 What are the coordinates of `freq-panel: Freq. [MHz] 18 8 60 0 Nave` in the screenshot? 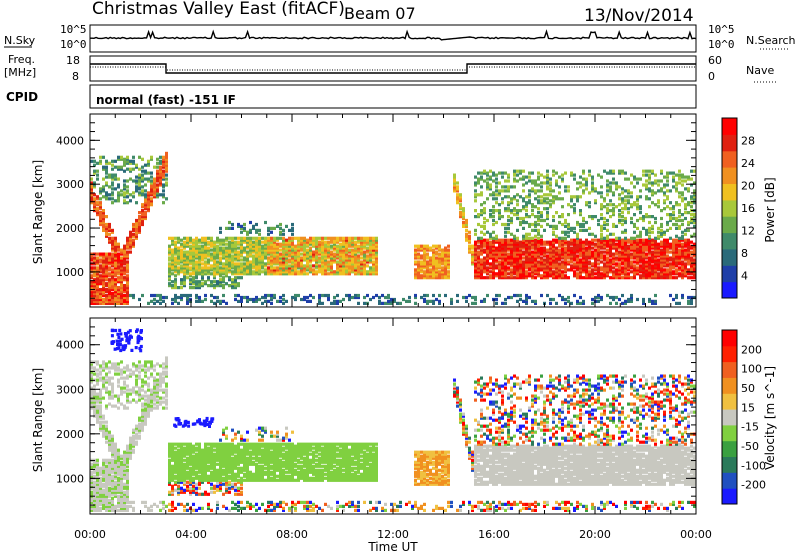 It's located at (390, 68).